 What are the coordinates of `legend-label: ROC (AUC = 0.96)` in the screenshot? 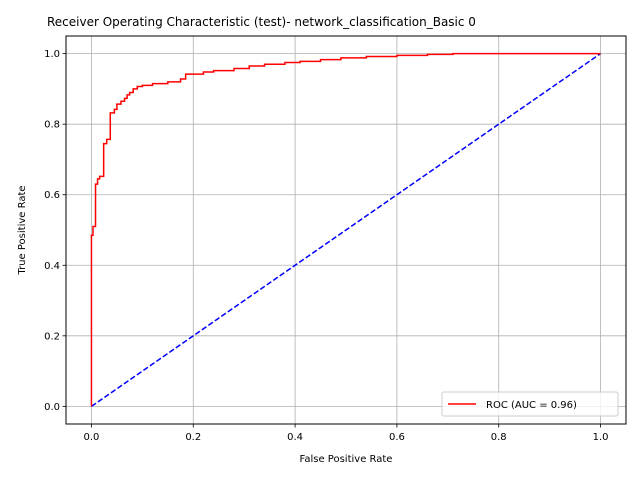 It's located at (531, 405).